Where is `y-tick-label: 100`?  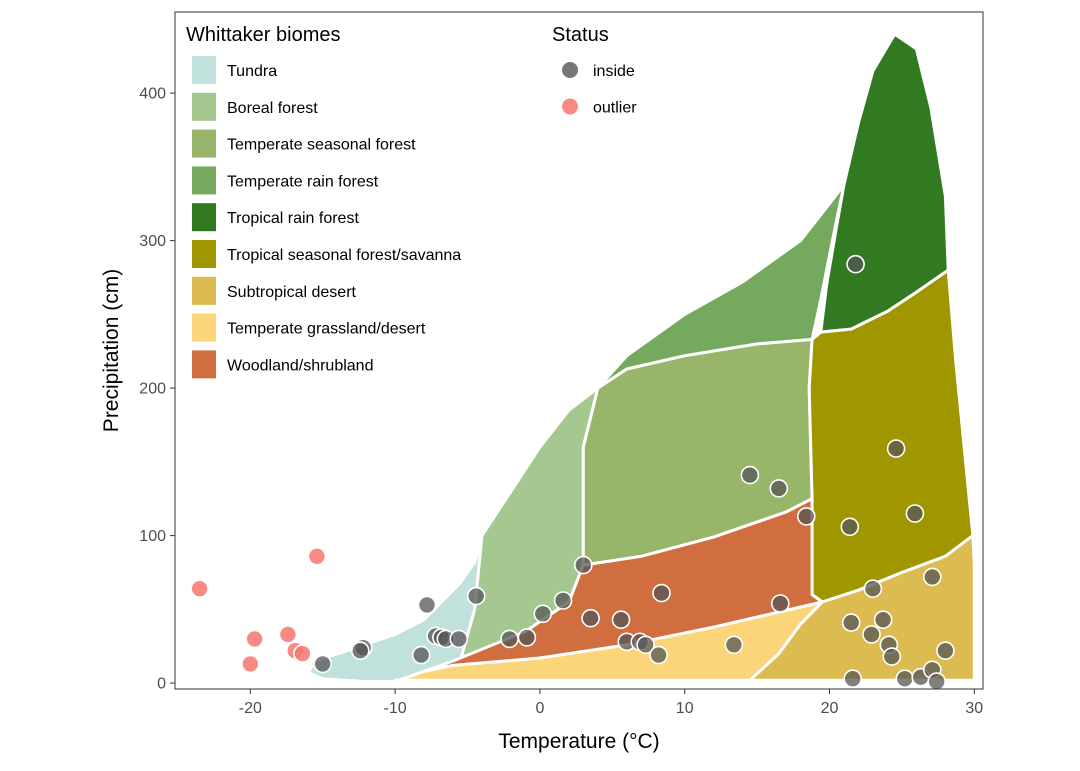 y-tick-label: 100 is located at coordinates (152, 536).